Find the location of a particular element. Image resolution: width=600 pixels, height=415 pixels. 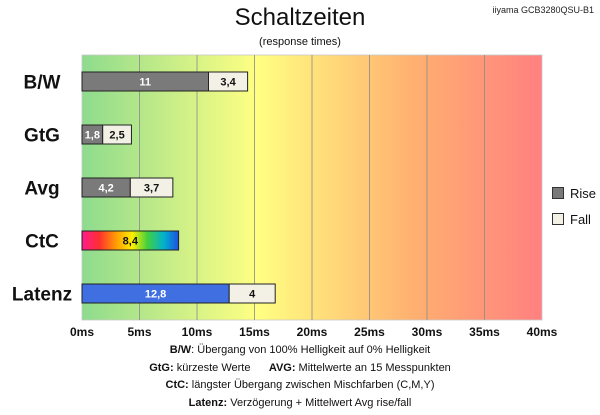

legend-label-rise: Rise is located at coordinates (583, 193).